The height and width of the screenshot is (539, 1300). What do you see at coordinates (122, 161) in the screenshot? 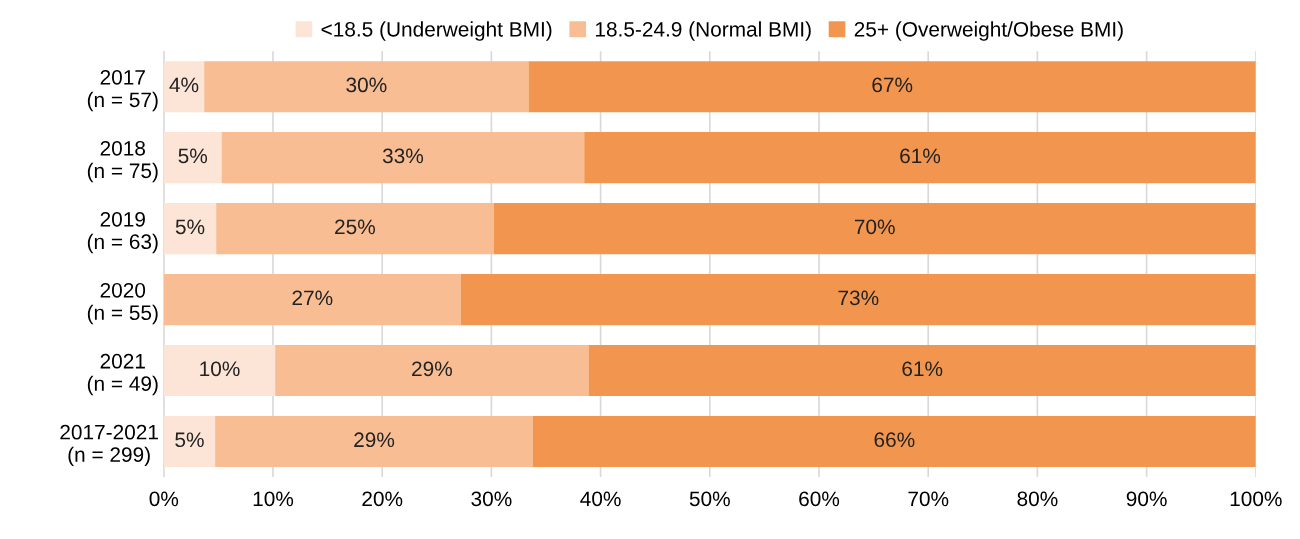
I see `y-tick-label: 2018 (n = 75)` at bounding box center [122, 161].